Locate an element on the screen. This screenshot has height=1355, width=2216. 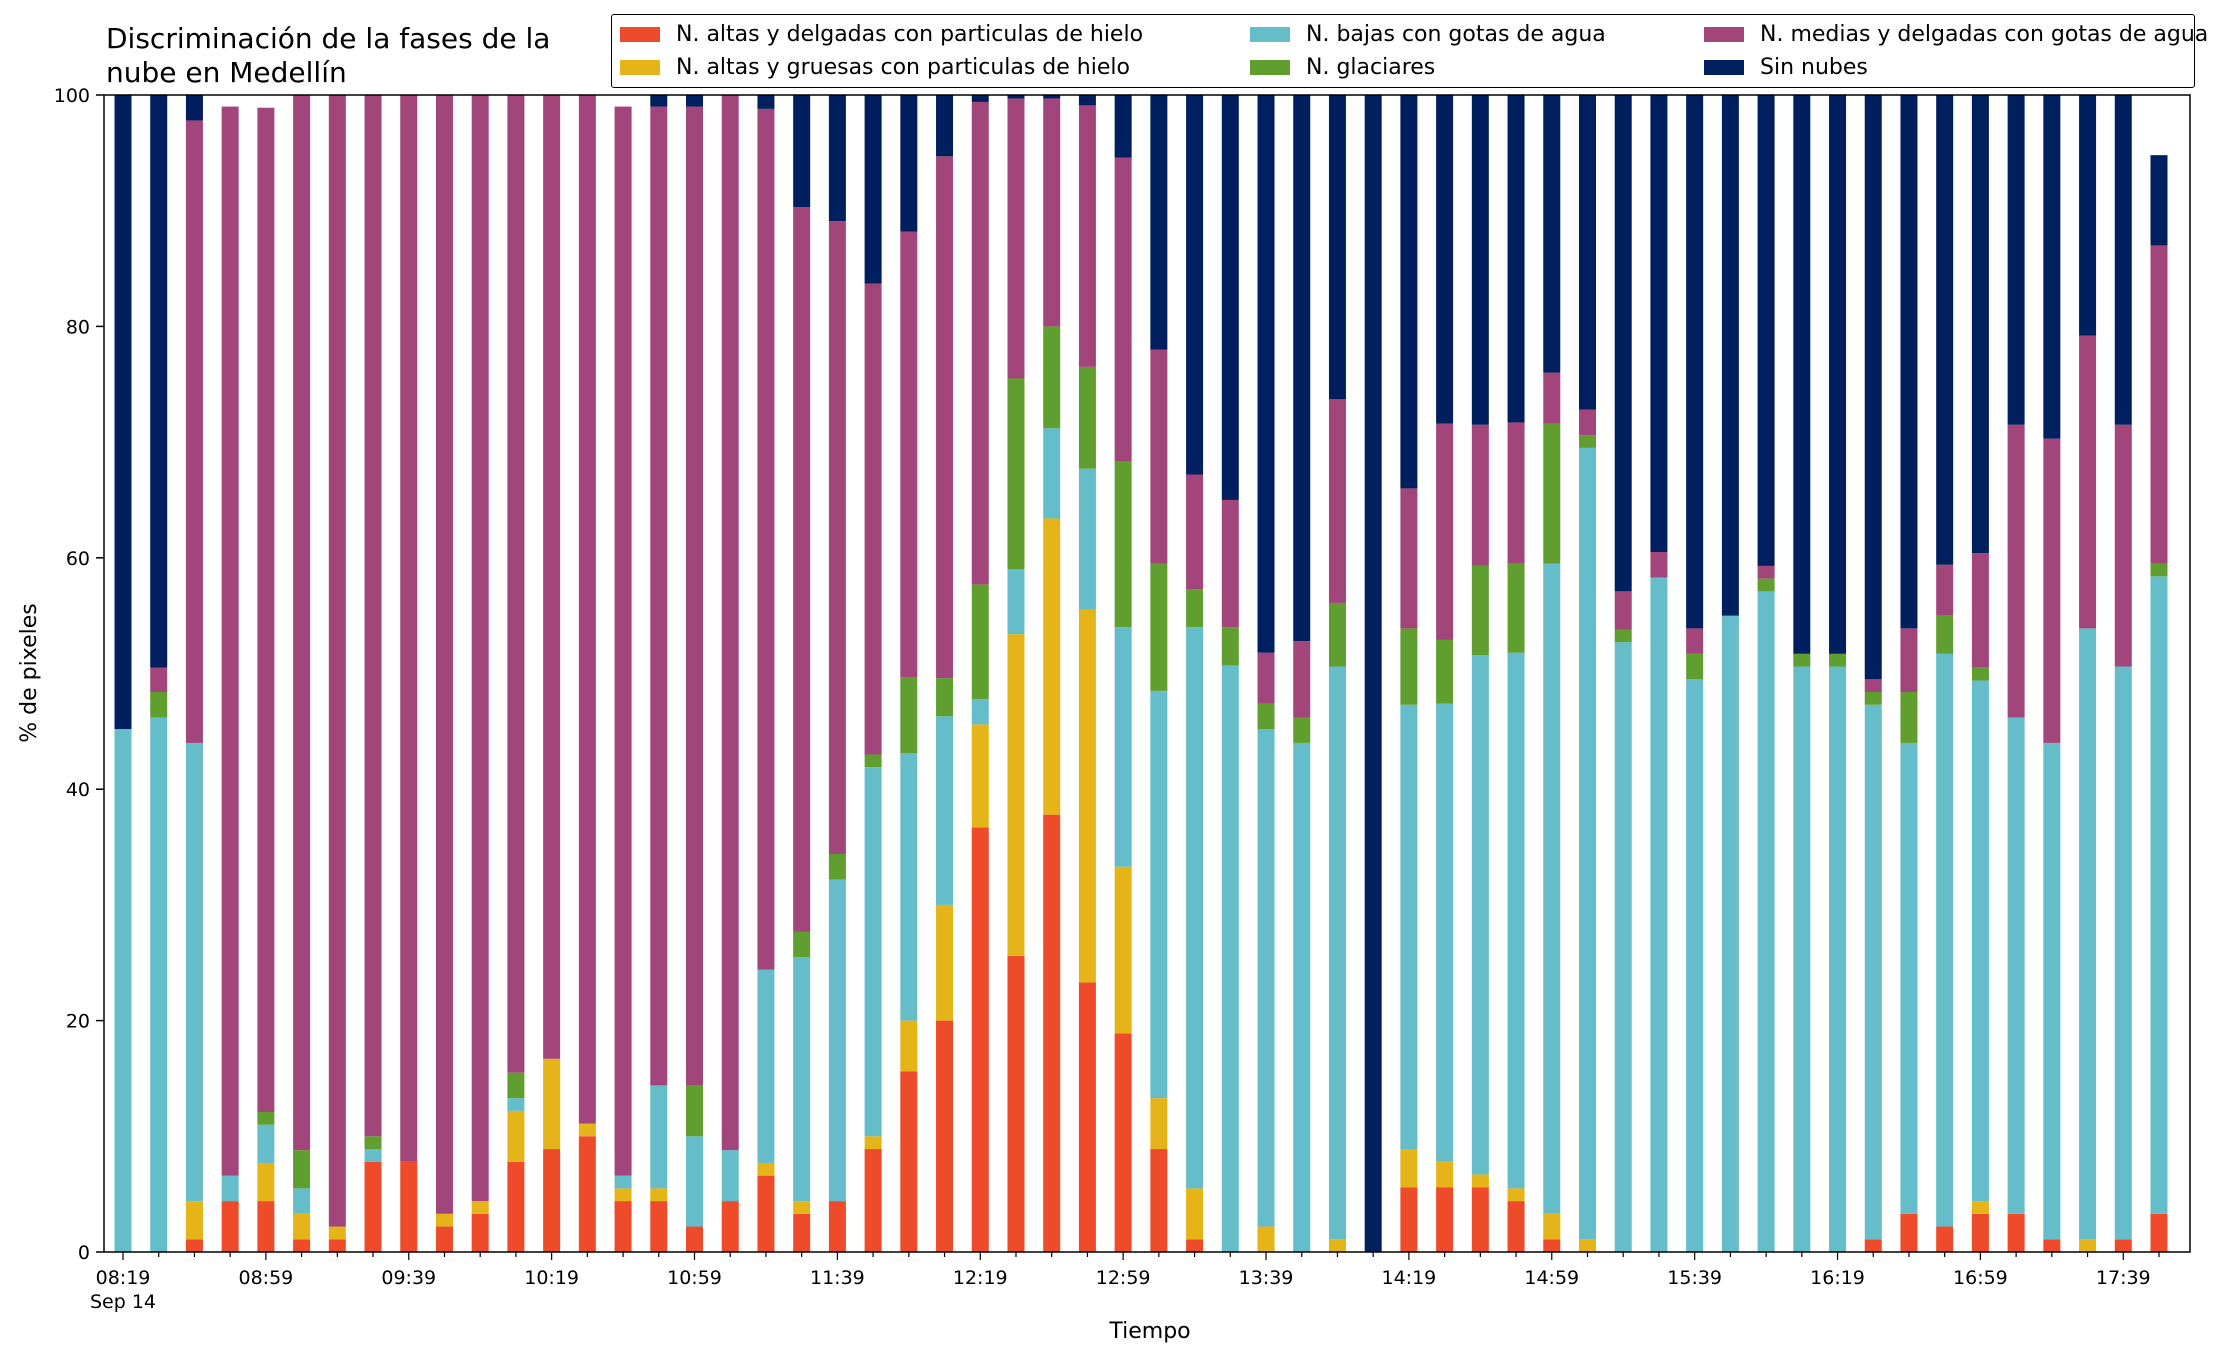
legend-item: N. bajas con gotas de agua is located at coordinates (1428, 34).